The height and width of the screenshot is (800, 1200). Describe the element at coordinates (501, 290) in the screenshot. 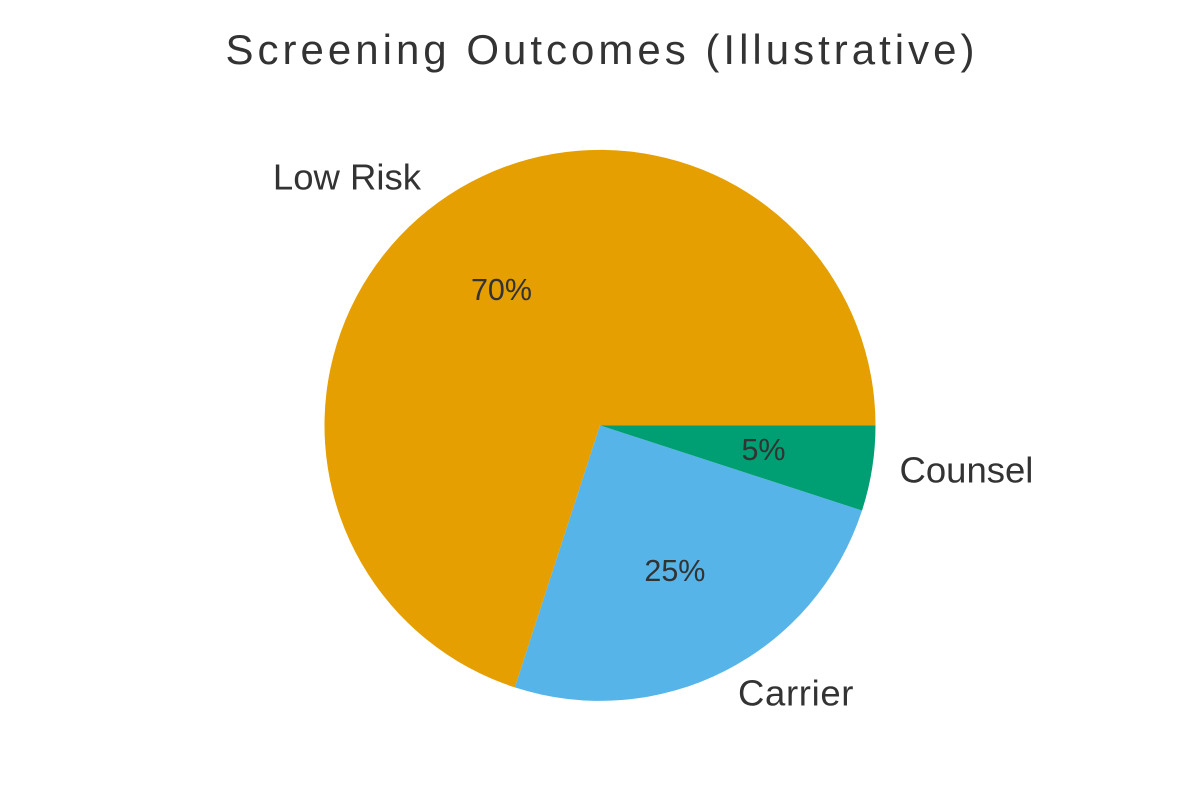

I see `svg-text: 70%` at that location.